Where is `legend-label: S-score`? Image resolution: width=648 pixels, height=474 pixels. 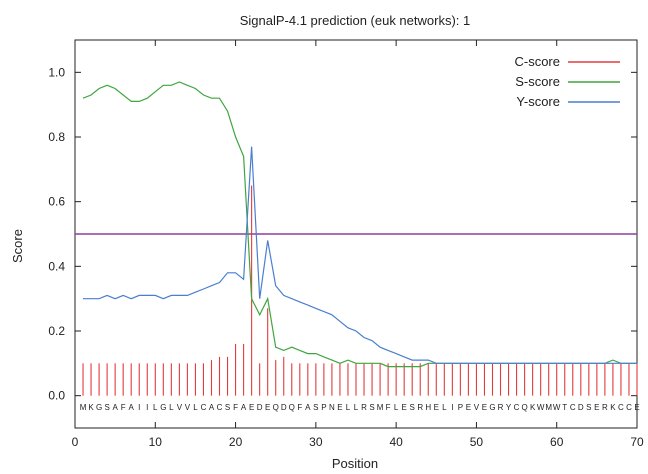 legend-label: S-score is located at coordinates (537, 81).